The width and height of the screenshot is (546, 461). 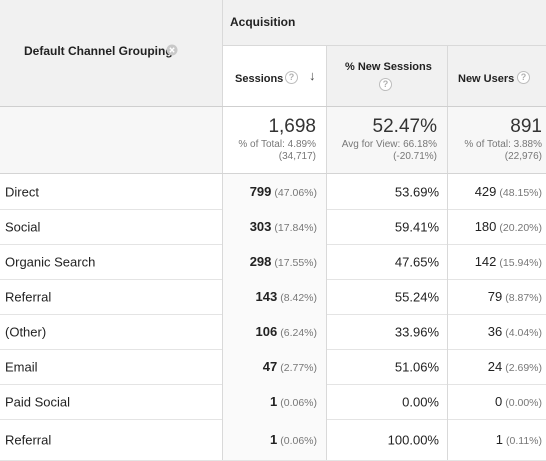 I want to click on new-users-percent: (4.04%), so click(x=523, y=332).